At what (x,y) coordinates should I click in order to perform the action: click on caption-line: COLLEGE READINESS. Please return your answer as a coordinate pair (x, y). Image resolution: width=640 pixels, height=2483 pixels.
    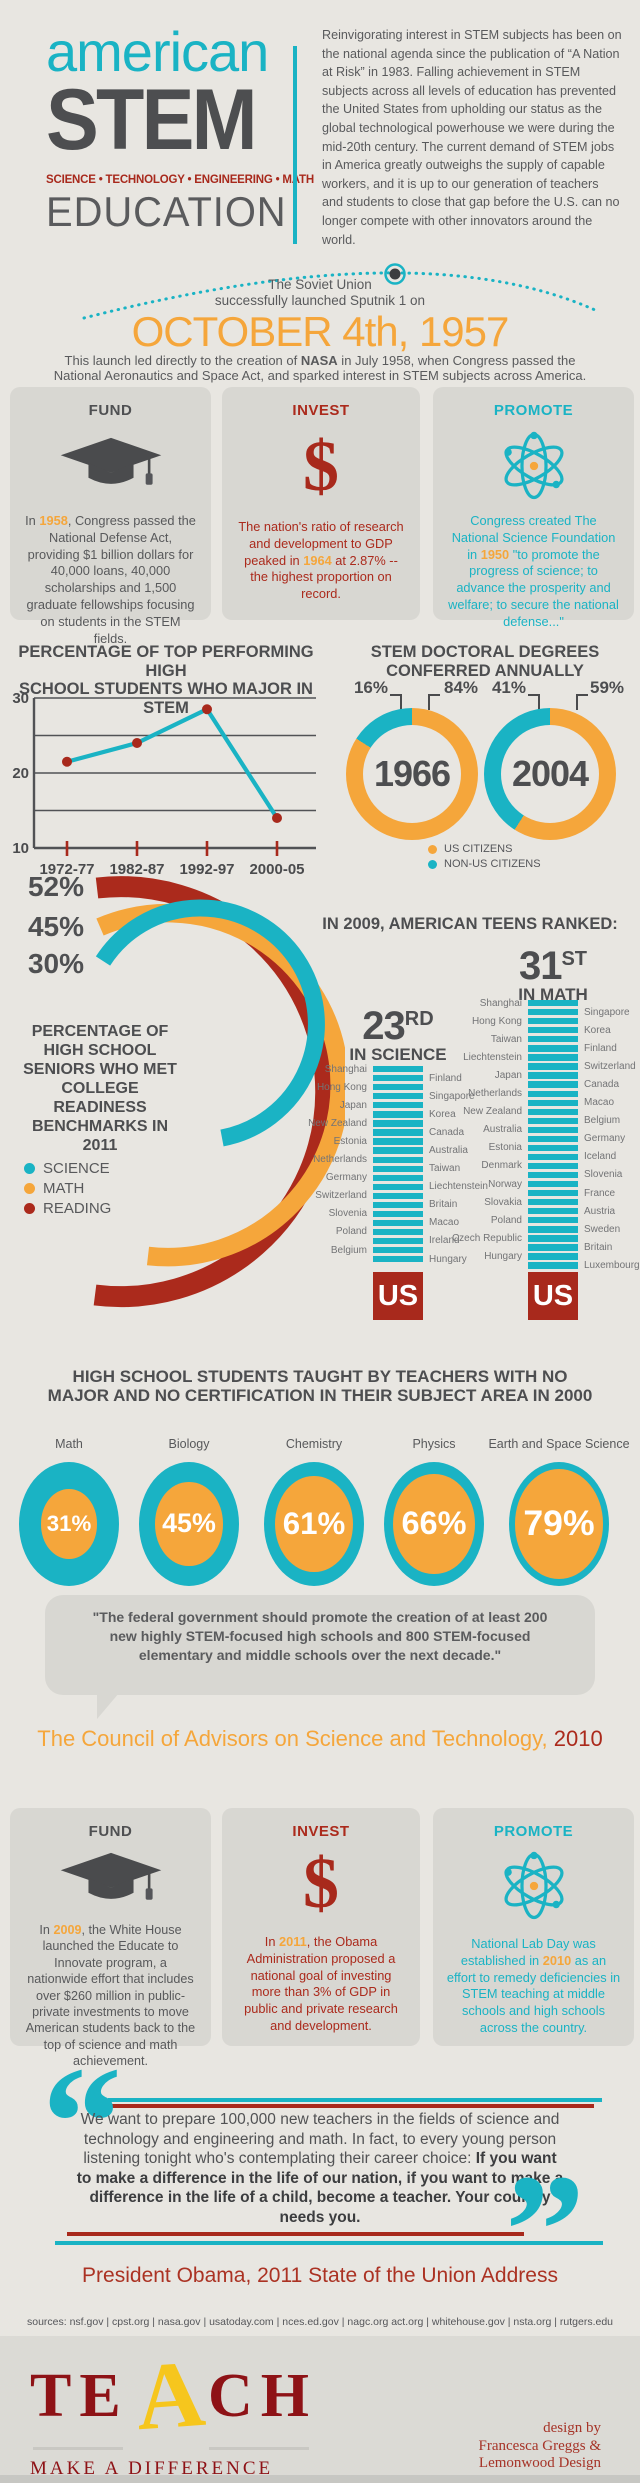
    Looking at the image, I should click on (100, 1098).